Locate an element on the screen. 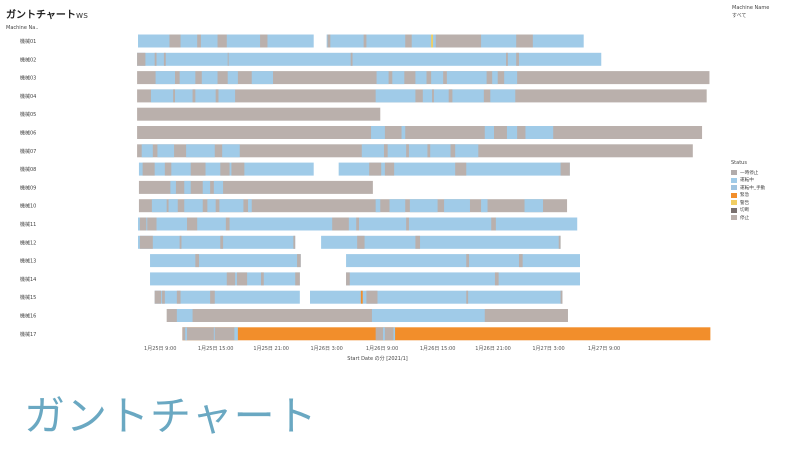  legend-label: 運転中 is located at coordinates (747, 181).